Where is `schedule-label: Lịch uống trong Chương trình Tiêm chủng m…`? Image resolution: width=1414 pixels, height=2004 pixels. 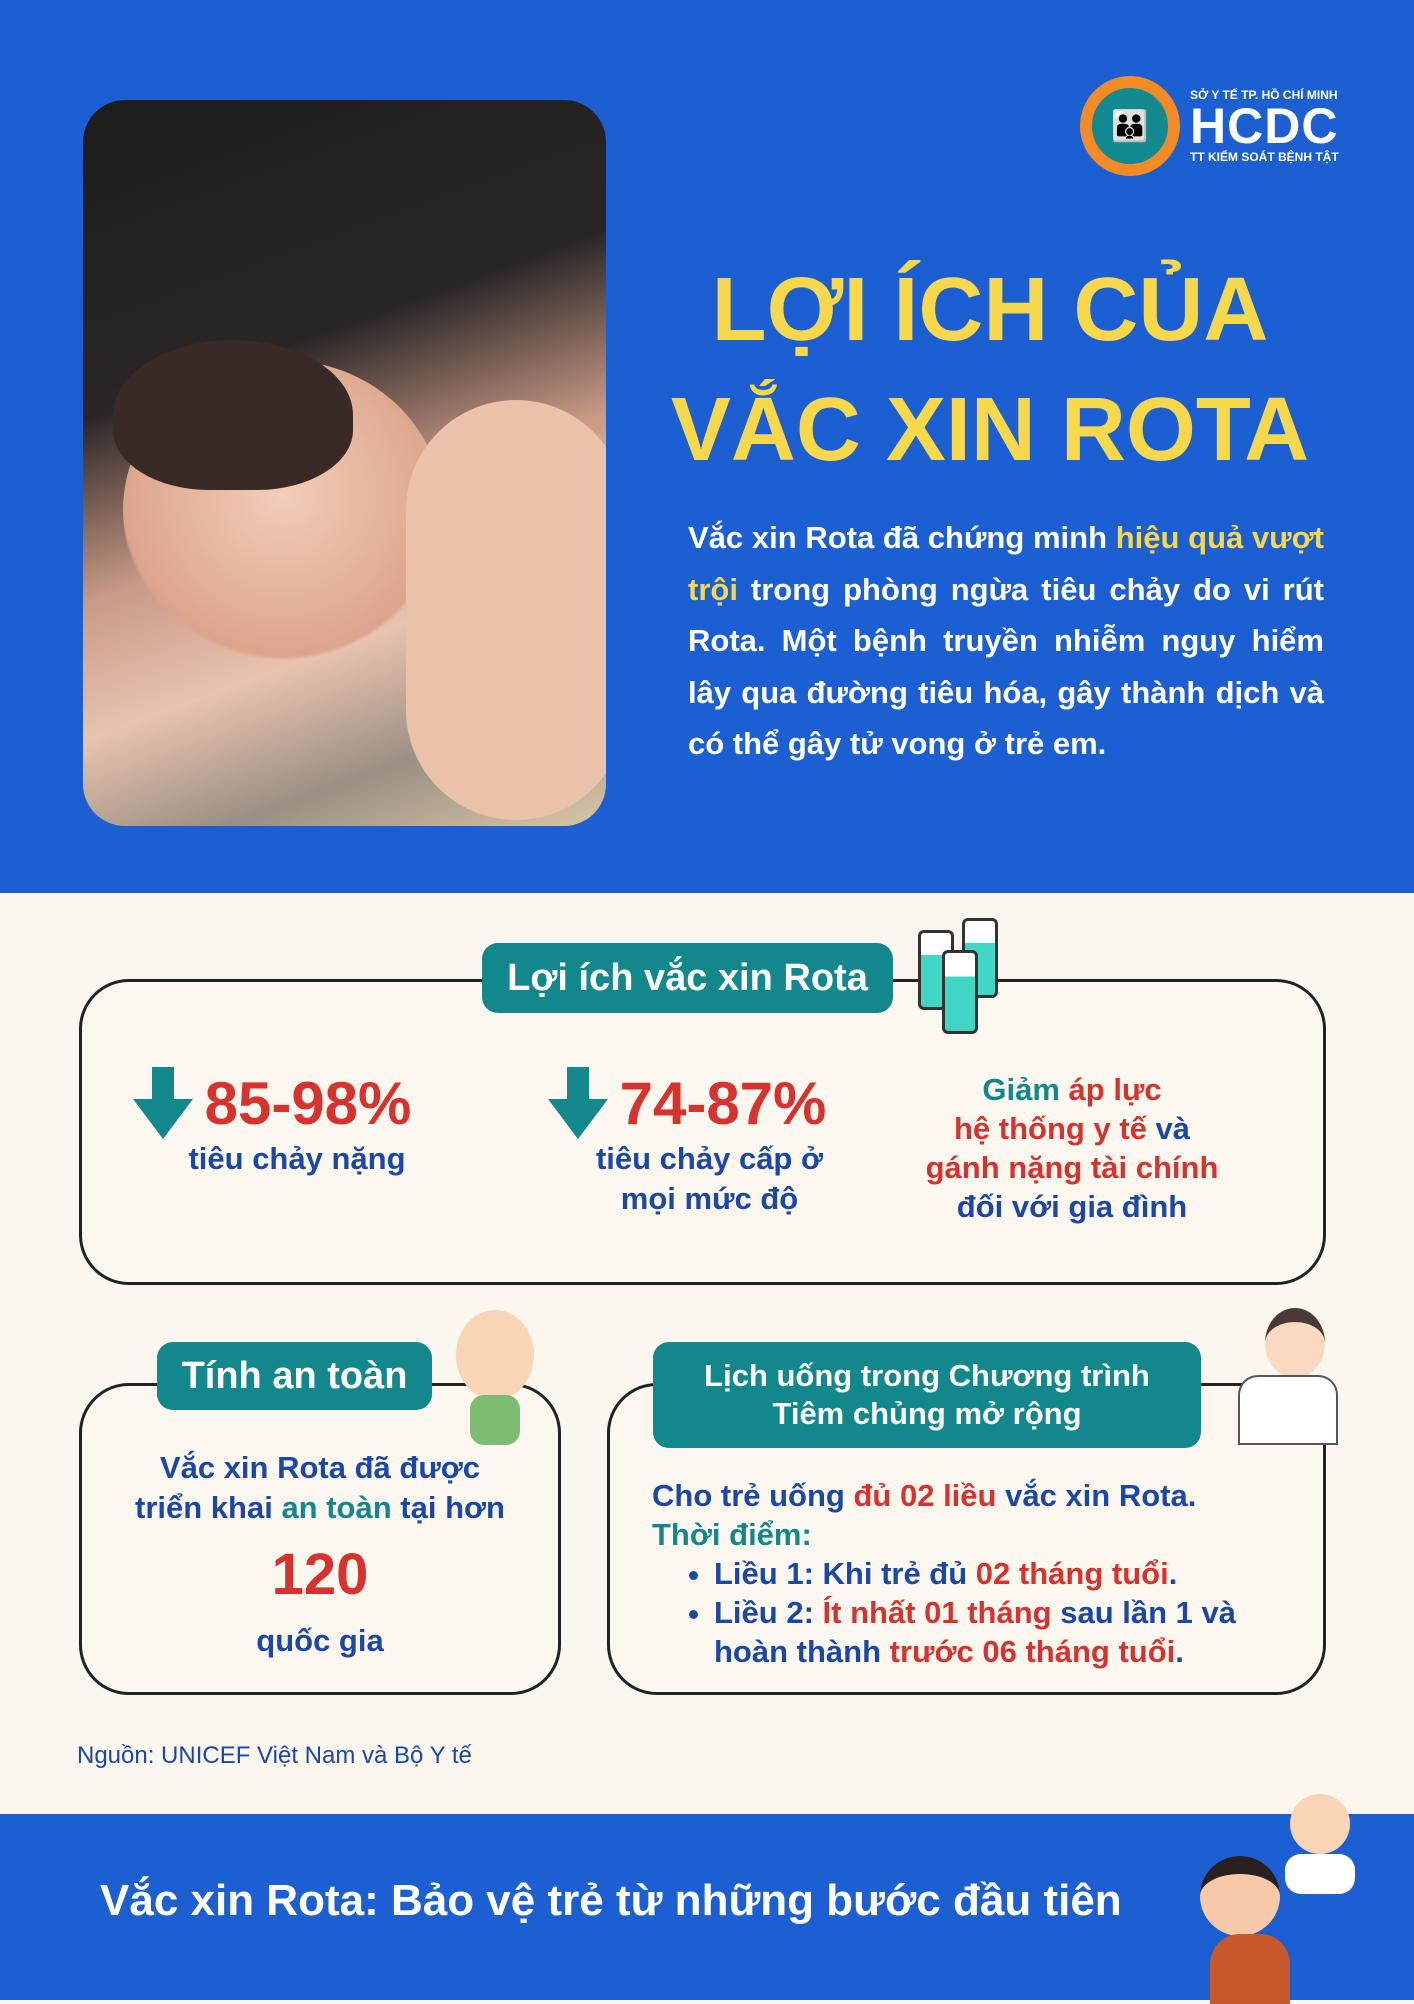 schedule-label: Lịch uống trong Chương trình Tiêm chủng m… is located at coordinates (927, 1395).